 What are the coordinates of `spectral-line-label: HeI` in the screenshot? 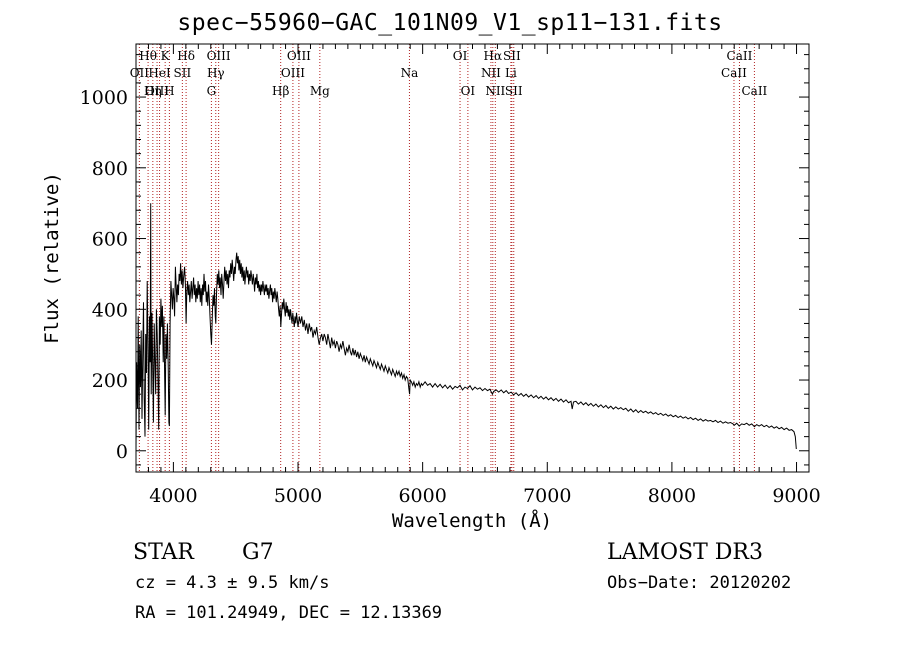 It's located at (159, 73).